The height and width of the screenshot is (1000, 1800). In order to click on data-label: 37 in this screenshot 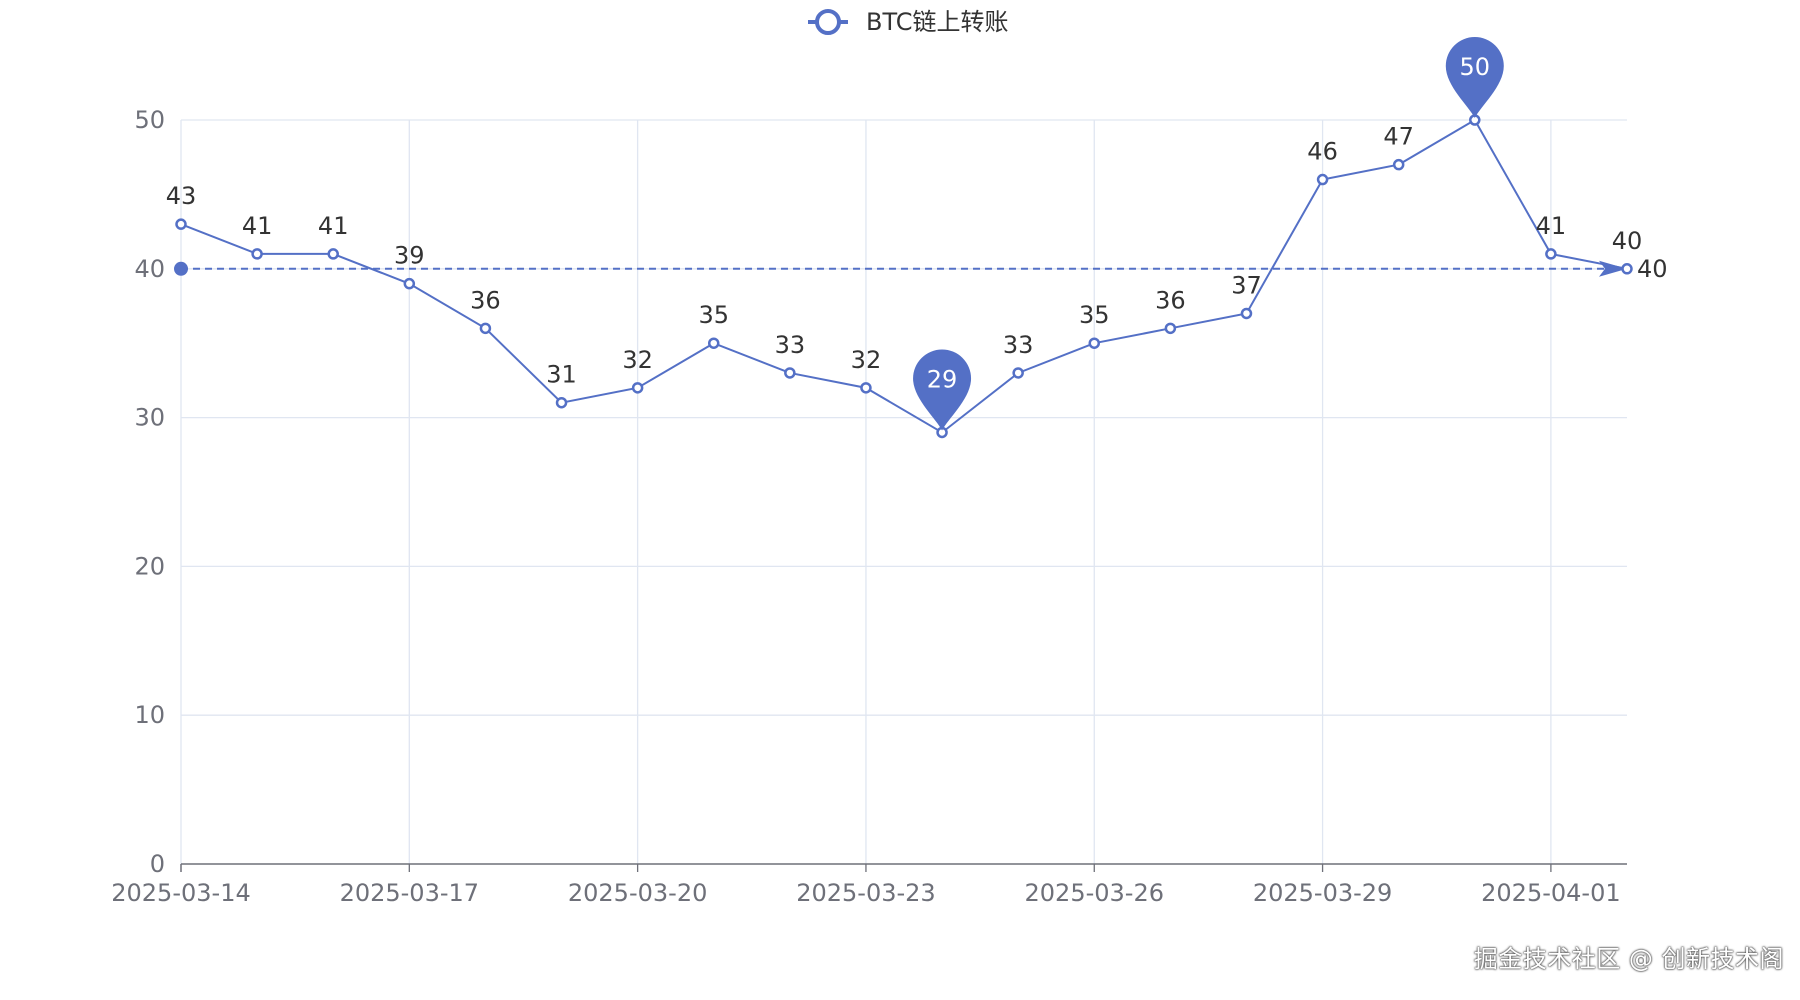, I will do `click(1246, 285)`.